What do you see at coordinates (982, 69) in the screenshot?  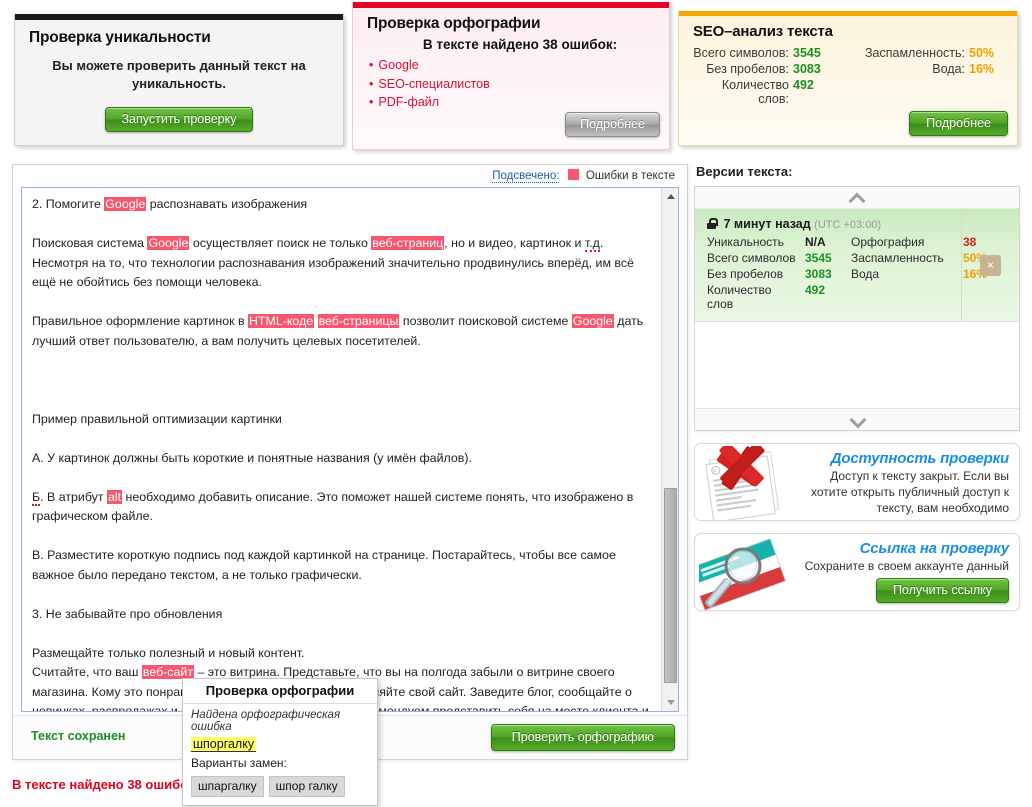 I see `seo-stat-value: 16%` at bounding box center [982, 69].